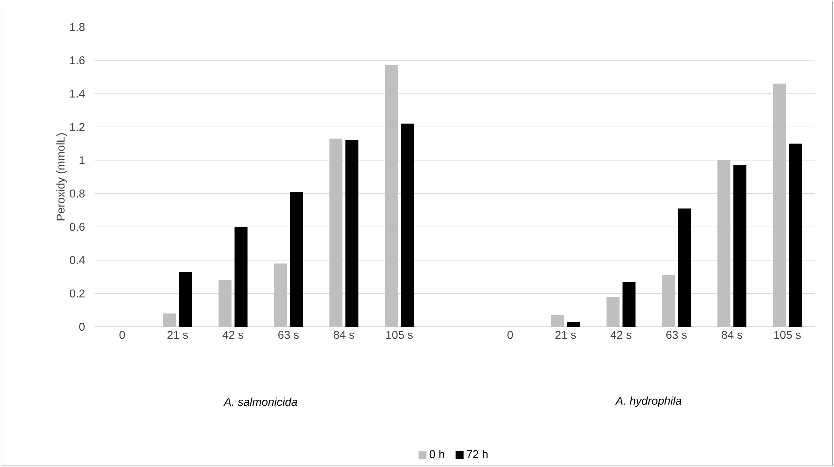  I want to click on y-tick-label: 0.2, so click(77, 294).